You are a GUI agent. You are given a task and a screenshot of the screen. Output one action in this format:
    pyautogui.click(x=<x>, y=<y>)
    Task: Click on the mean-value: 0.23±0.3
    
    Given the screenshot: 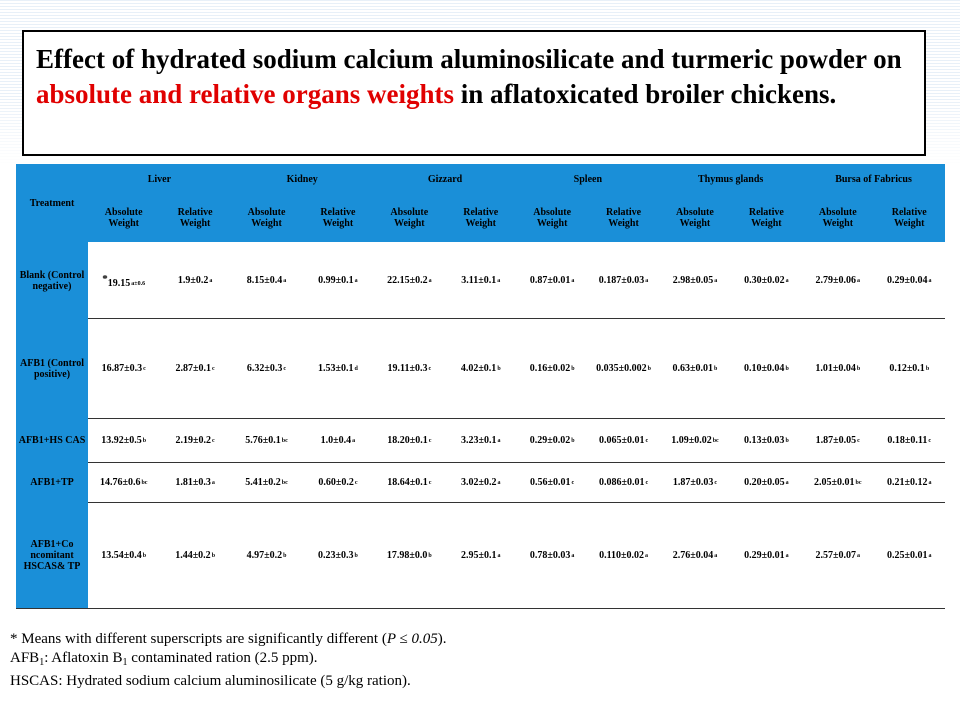 What is the action you would take?
    pyautogui.click(x=336, y=555)
    